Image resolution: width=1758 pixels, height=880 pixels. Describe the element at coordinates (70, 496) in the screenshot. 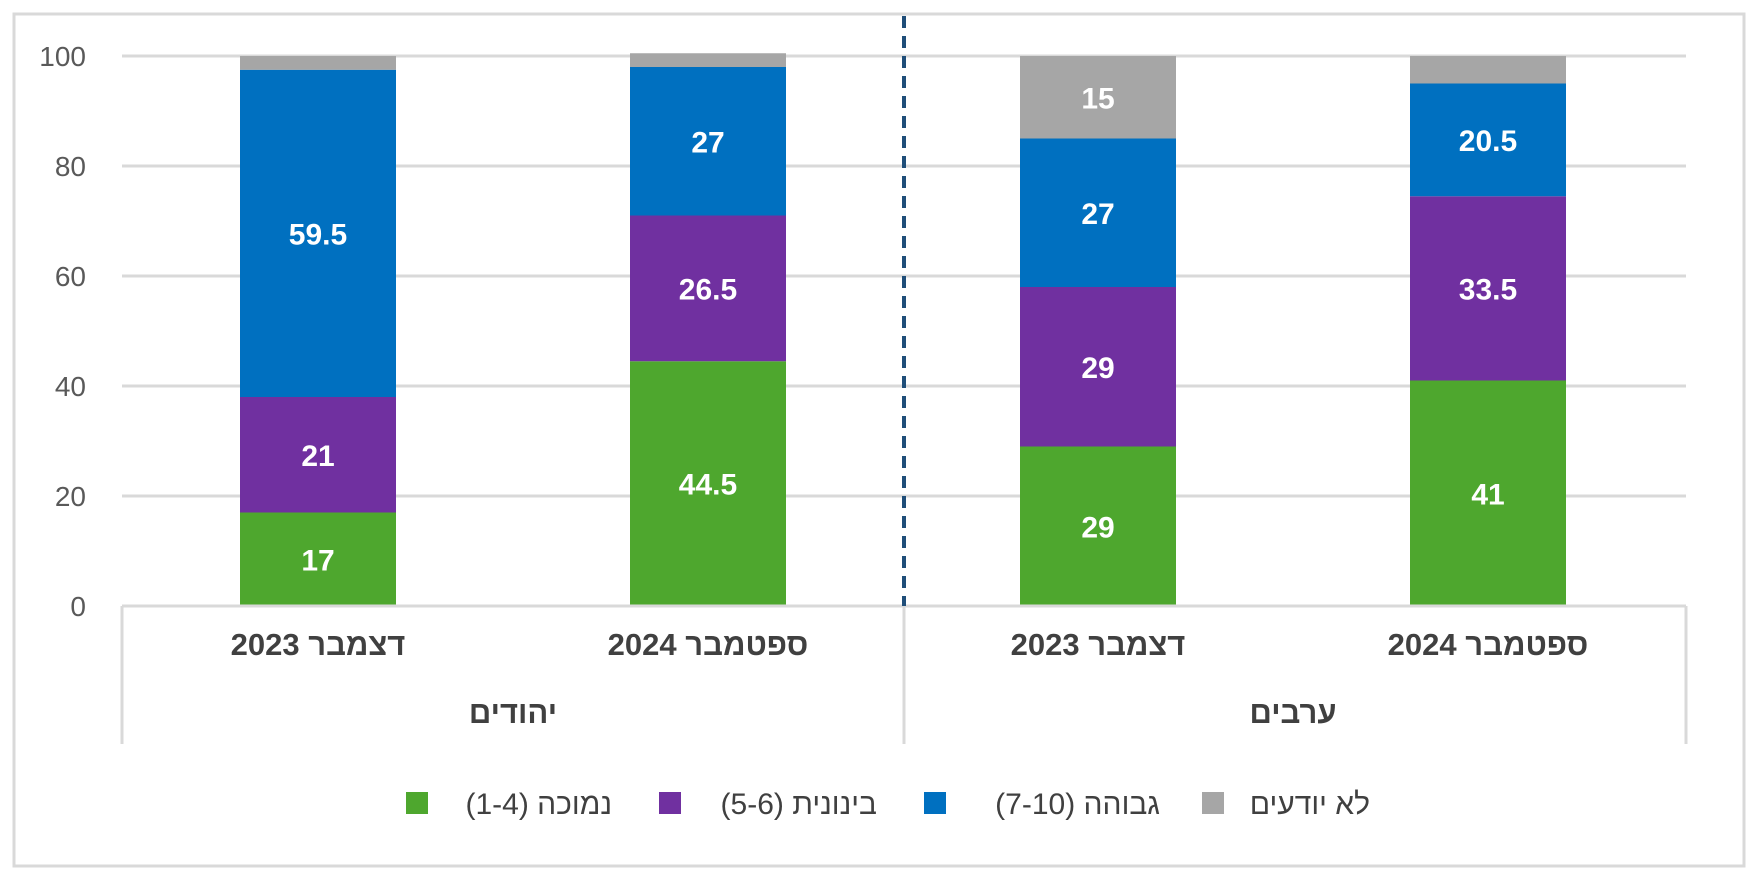

I see `y-tick-label: 20` at that location.